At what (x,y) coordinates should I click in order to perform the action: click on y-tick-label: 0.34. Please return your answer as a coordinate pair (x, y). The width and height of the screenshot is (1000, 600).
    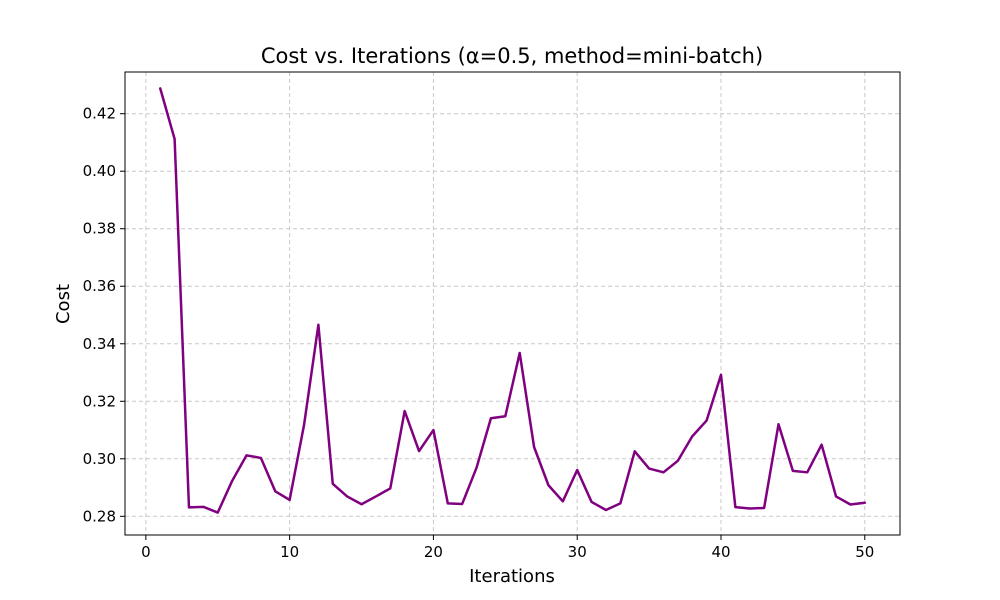
    Looking at the image, I should click on (99, 344).